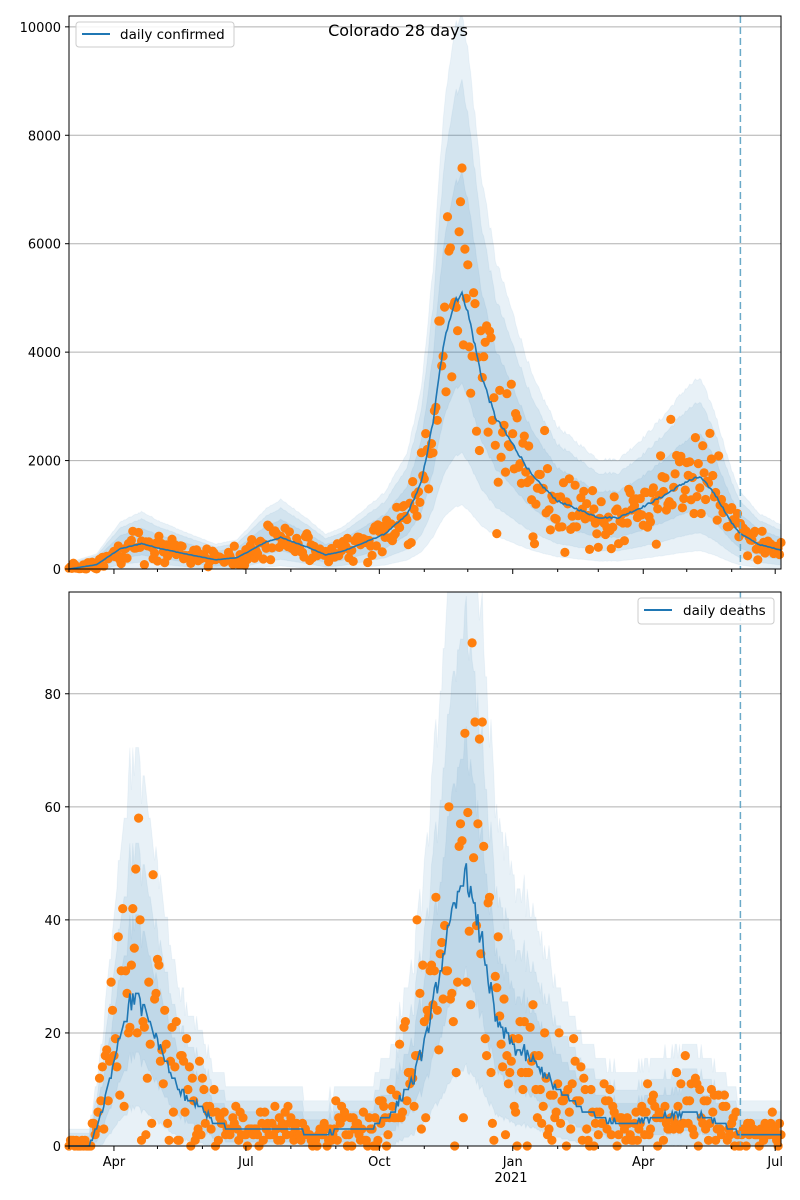 The height and width of the screenshot is (1200, 800). What do you see at coordinates (44, 245) in the screenshot?
I see `confirmed-y-tick-label: 6000` at bounding box center [44, 245].